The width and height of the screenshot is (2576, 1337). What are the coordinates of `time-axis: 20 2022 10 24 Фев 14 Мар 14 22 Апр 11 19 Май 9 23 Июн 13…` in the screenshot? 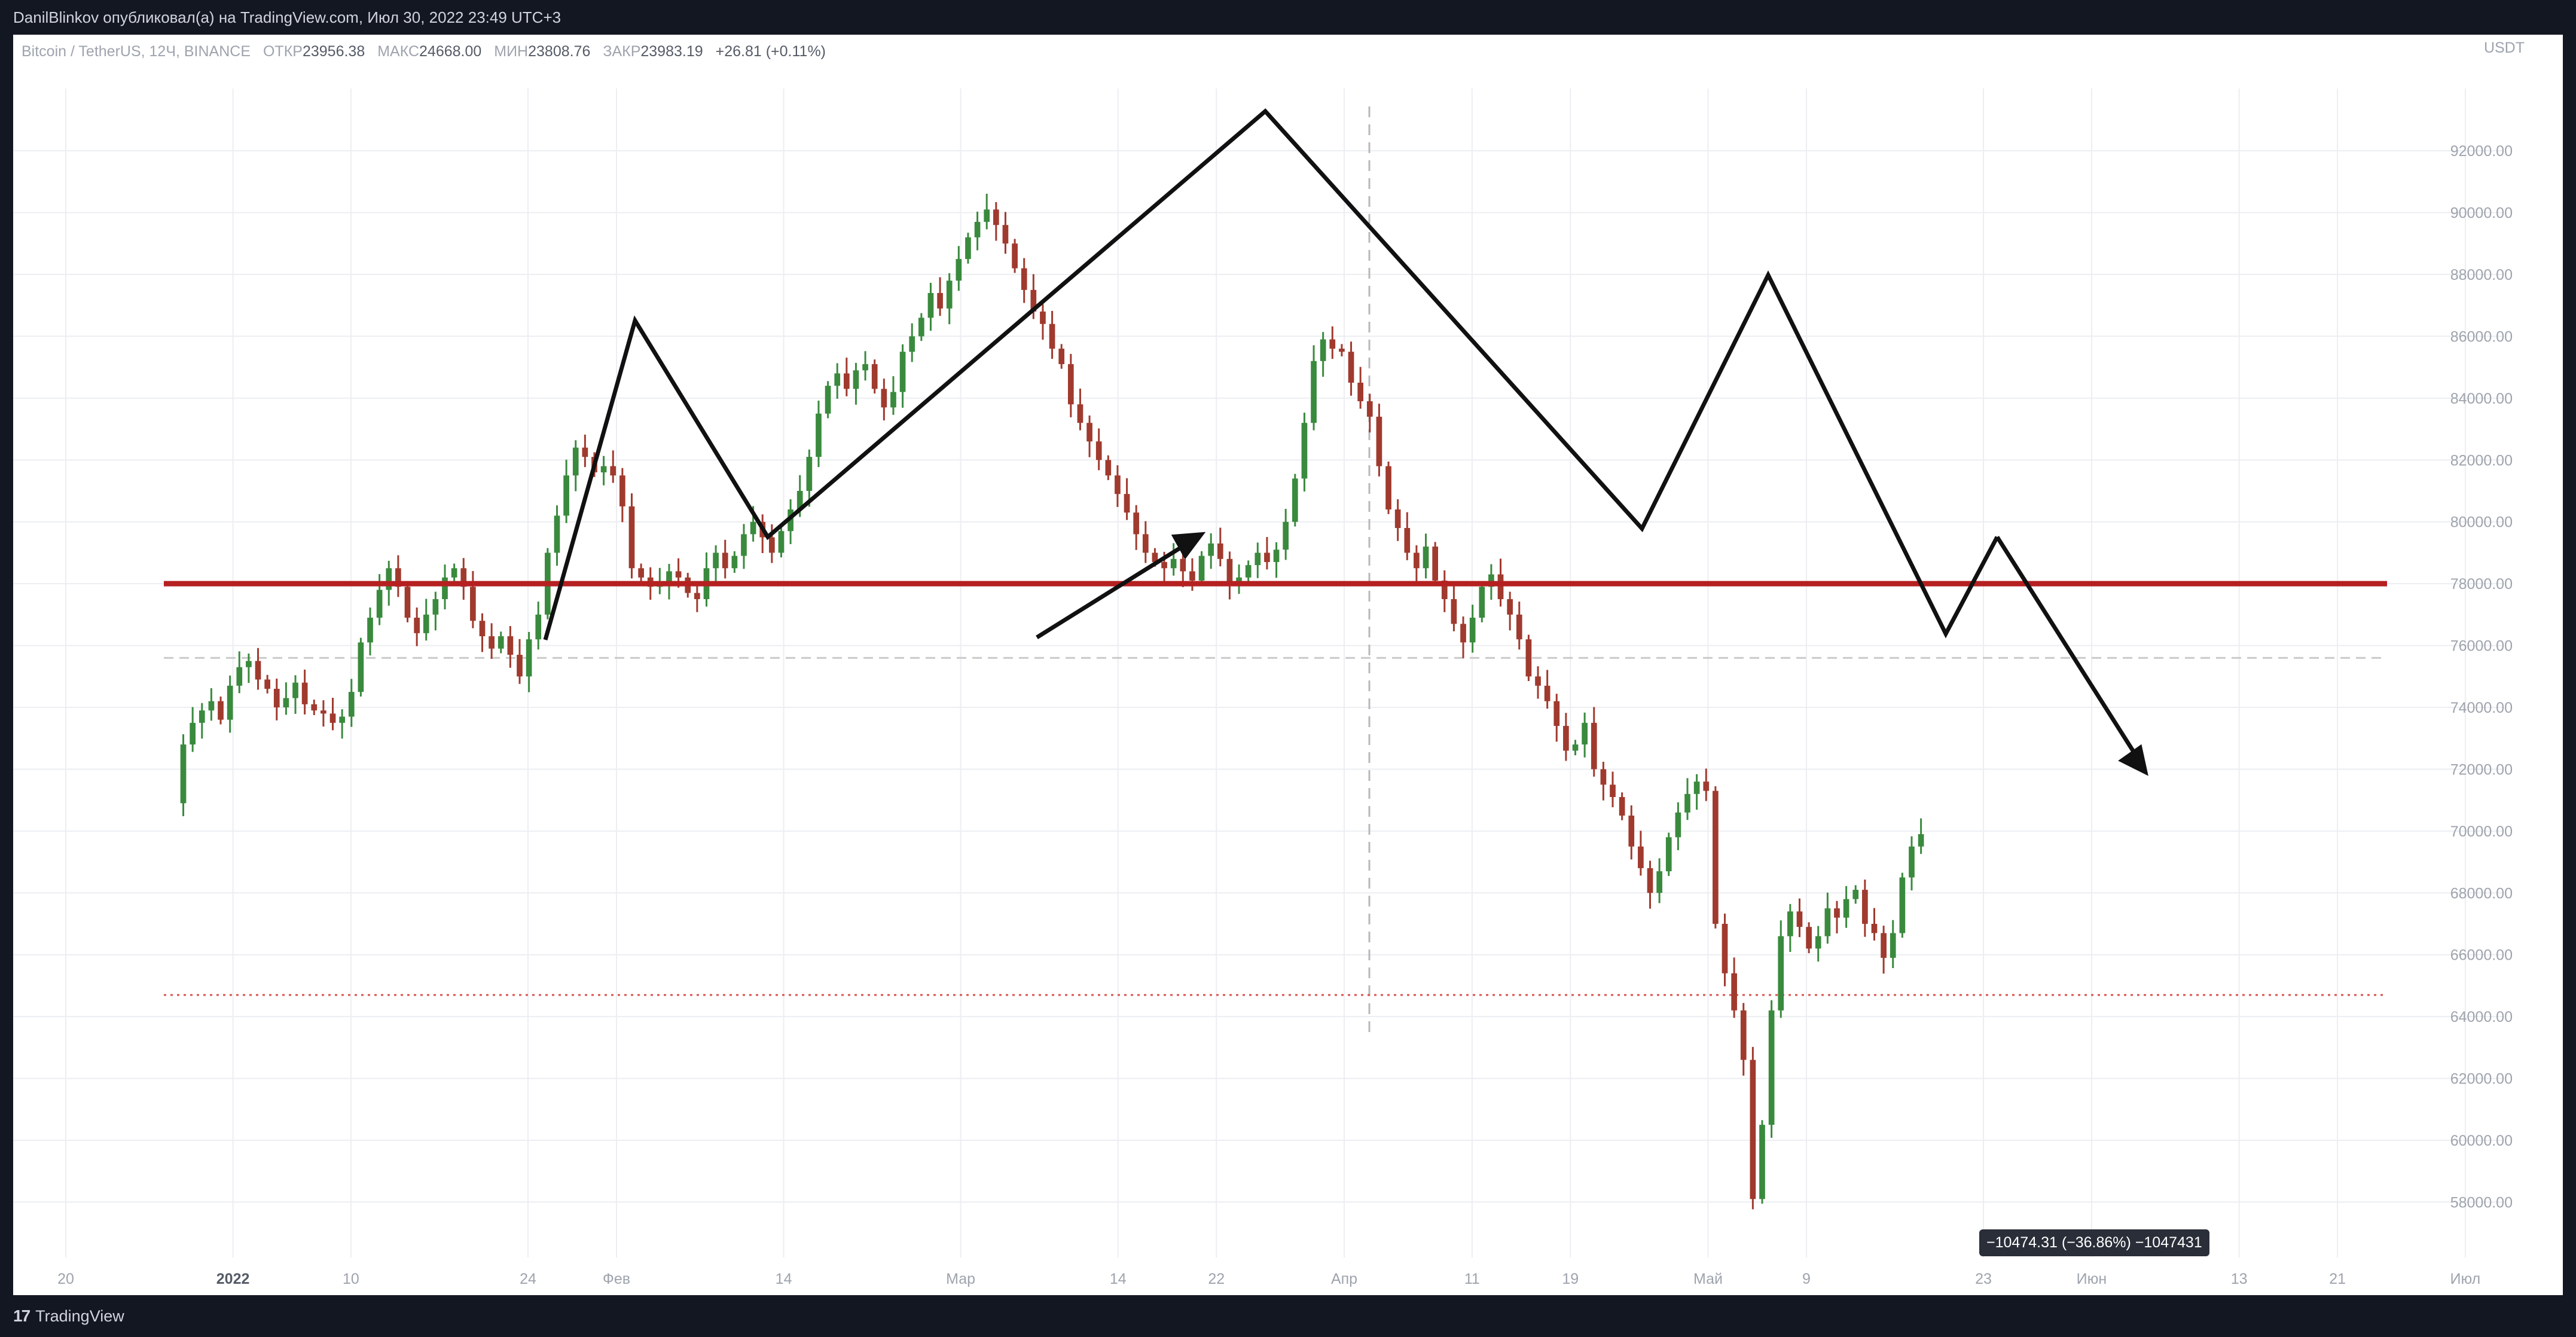 It's located at (1268, 1279).